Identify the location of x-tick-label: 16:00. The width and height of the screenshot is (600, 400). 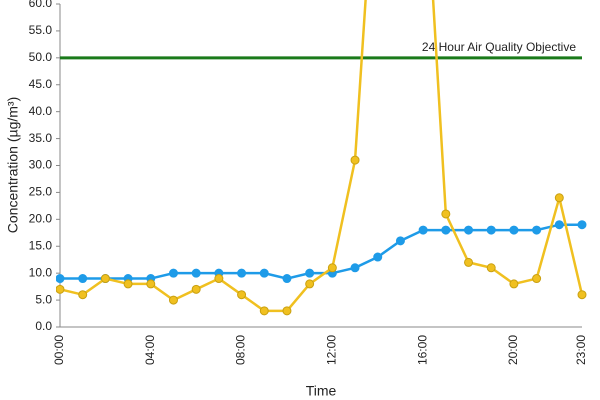
(422, 350).